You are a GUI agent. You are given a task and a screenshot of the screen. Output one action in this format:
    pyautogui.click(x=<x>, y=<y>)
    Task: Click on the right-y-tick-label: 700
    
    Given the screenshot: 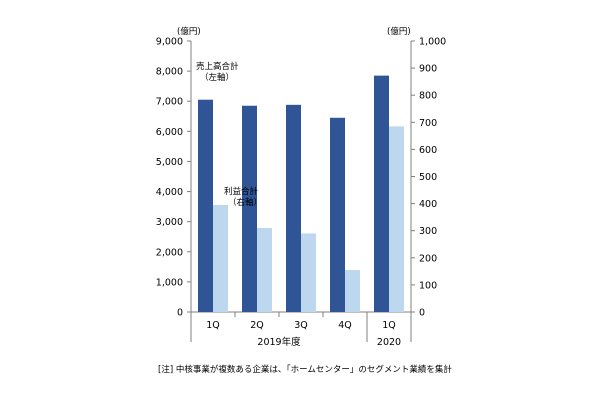 What is the action you would take?
    pyautogui.click(x=428, y=123)
    